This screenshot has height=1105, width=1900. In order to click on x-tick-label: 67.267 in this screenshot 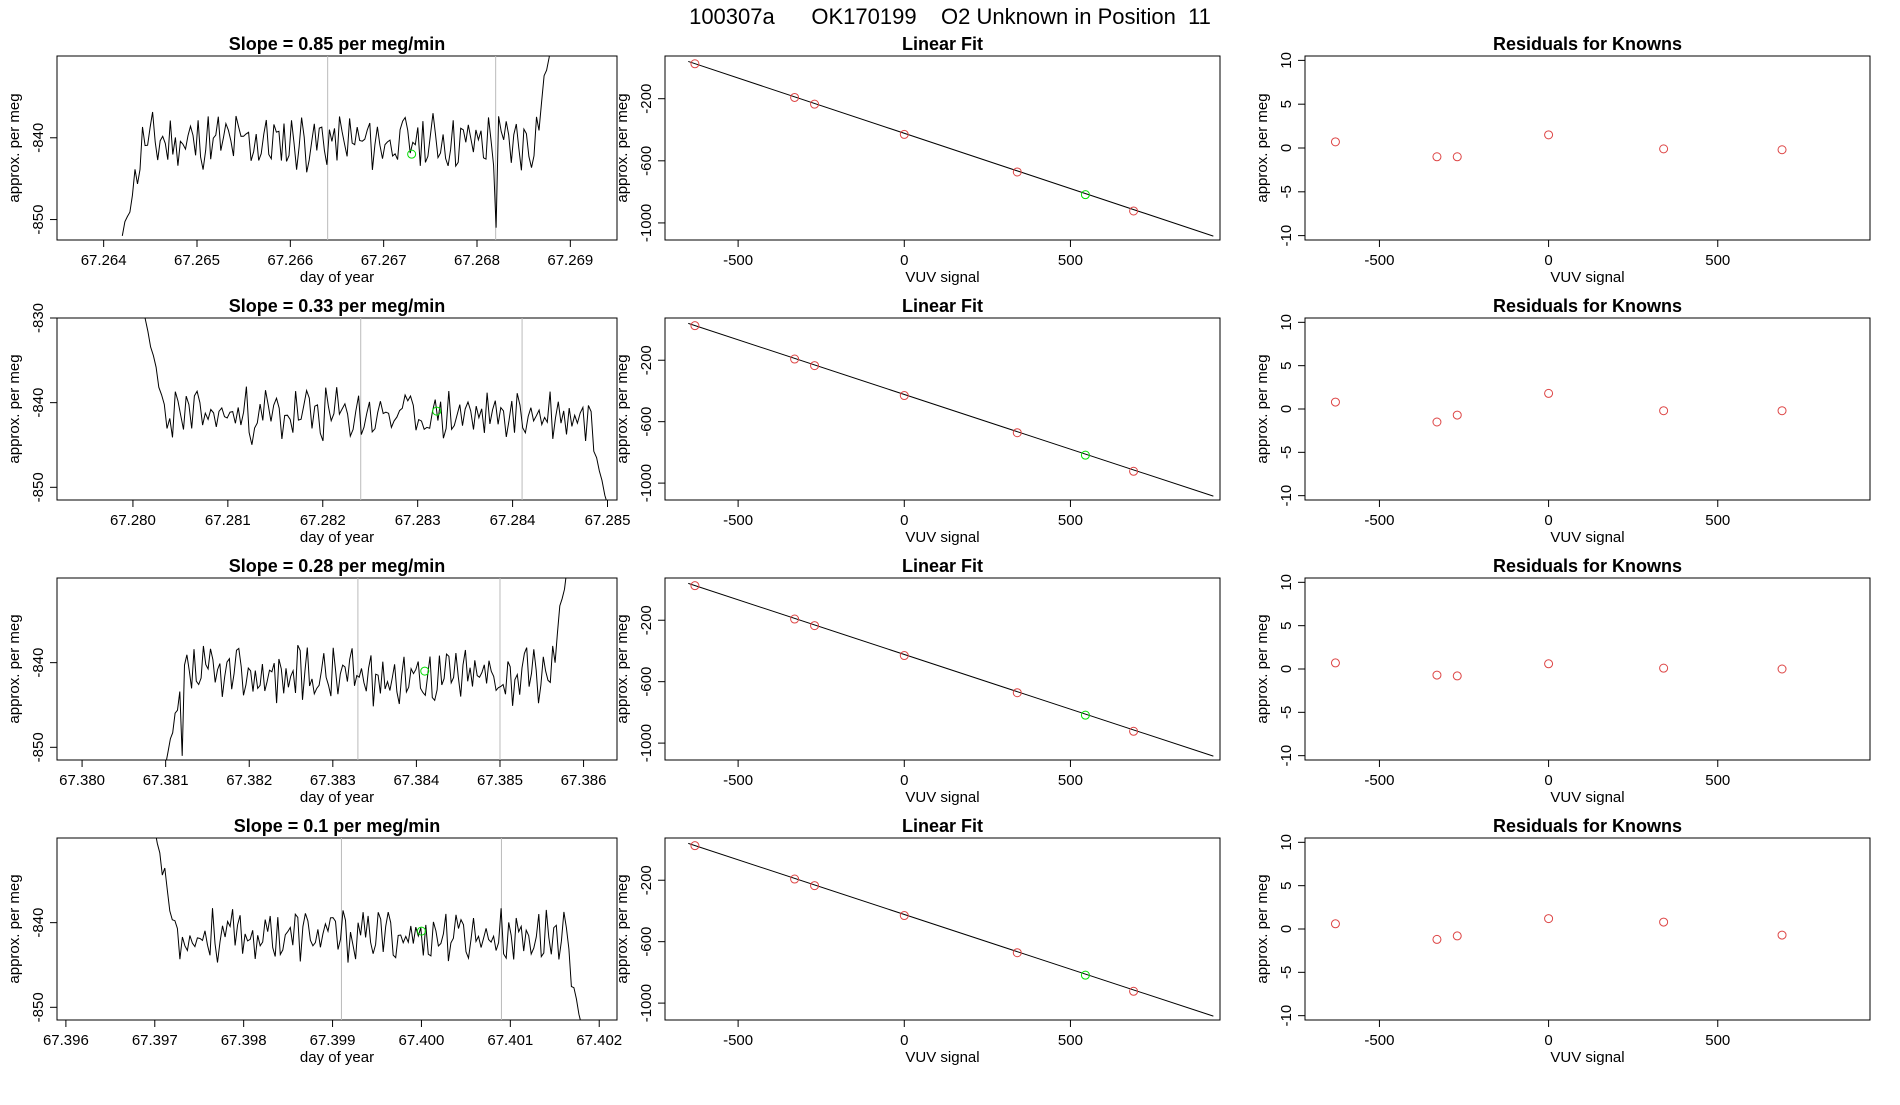, I will do `click(384, 260)`.